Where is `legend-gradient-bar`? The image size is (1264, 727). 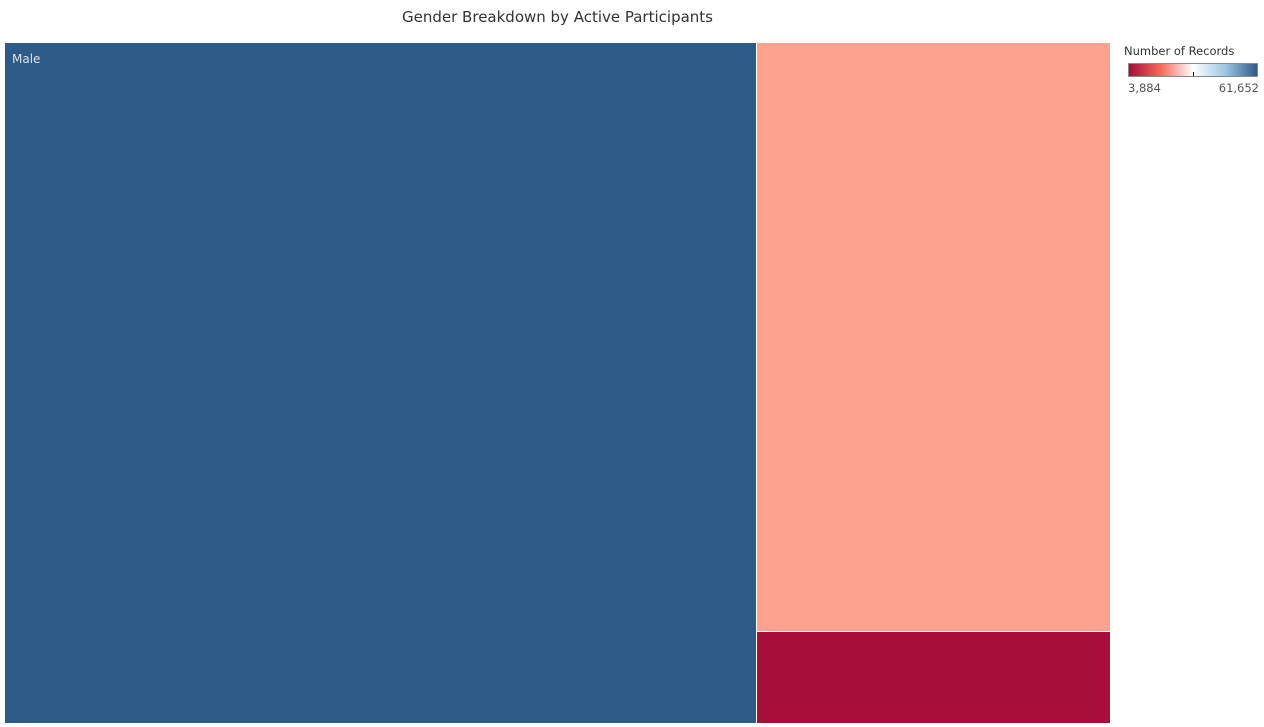
legend-gradient-bar is located at coordinates (1193, 70).